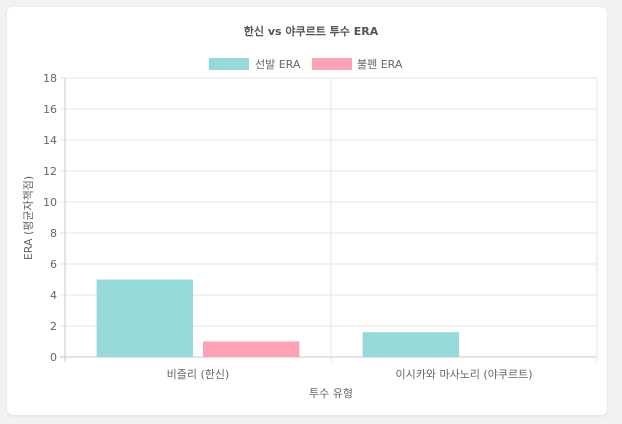  What do you see at coordinates (311, 31) in the screenshot?
I see `chart-title: 한신 vs 야쿠르트 투수 ERA` at bounding box center [311, 31].